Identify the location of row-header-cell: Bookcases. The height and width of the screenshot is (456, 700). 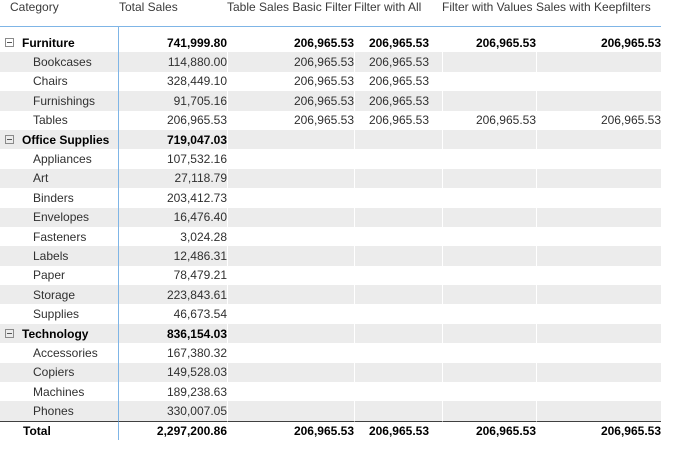
(59, 62).